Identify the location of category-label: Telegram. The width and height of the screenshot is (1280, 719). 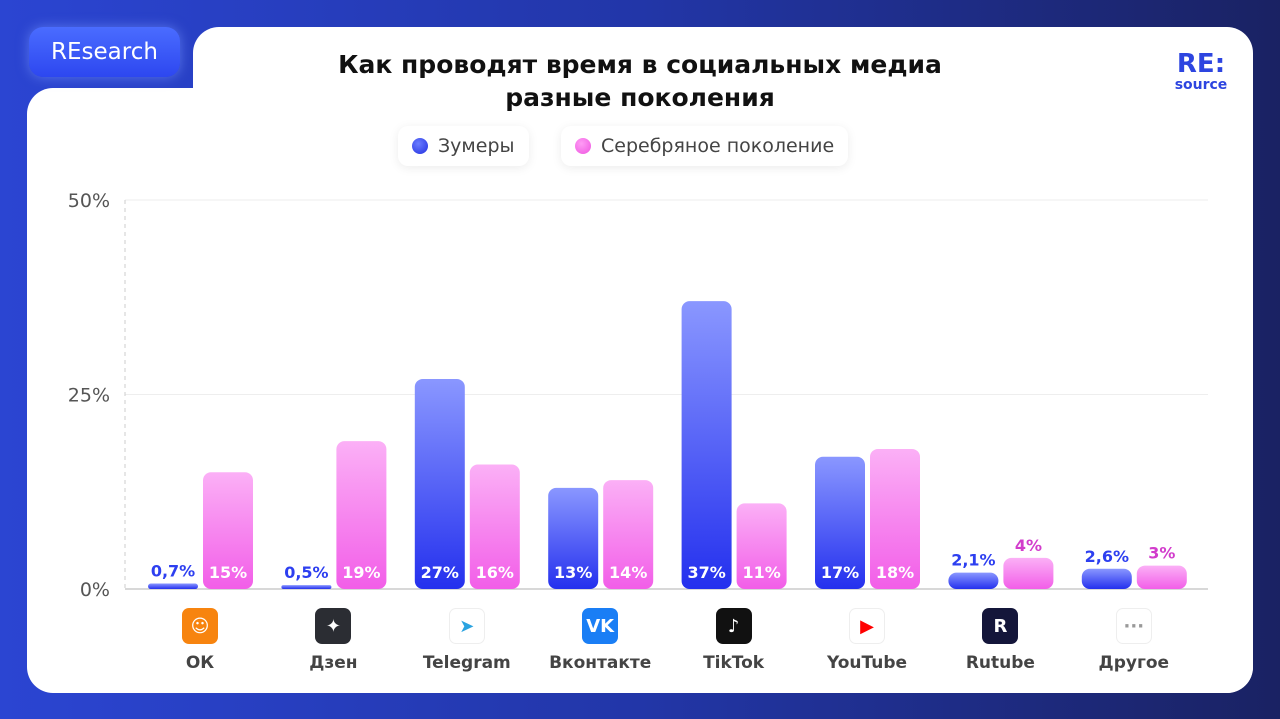
(466, 663).